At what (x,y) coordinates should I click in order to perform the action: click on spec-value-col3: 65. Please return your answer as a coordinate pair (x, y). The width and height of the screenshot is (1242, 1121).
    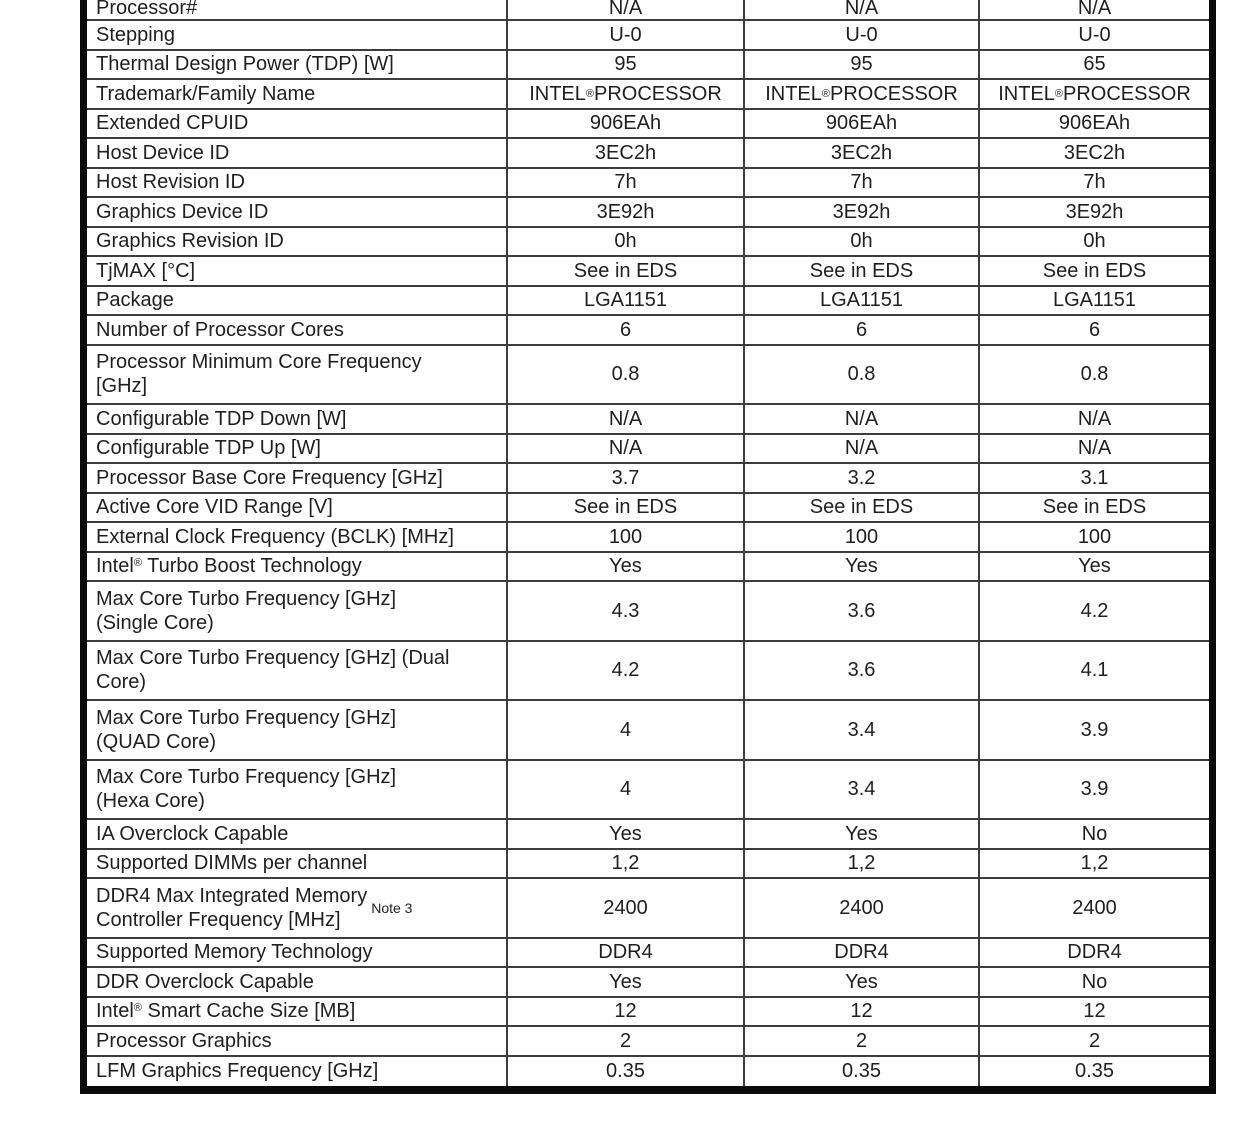
    Looking at the image, I should click on (1094, 64).